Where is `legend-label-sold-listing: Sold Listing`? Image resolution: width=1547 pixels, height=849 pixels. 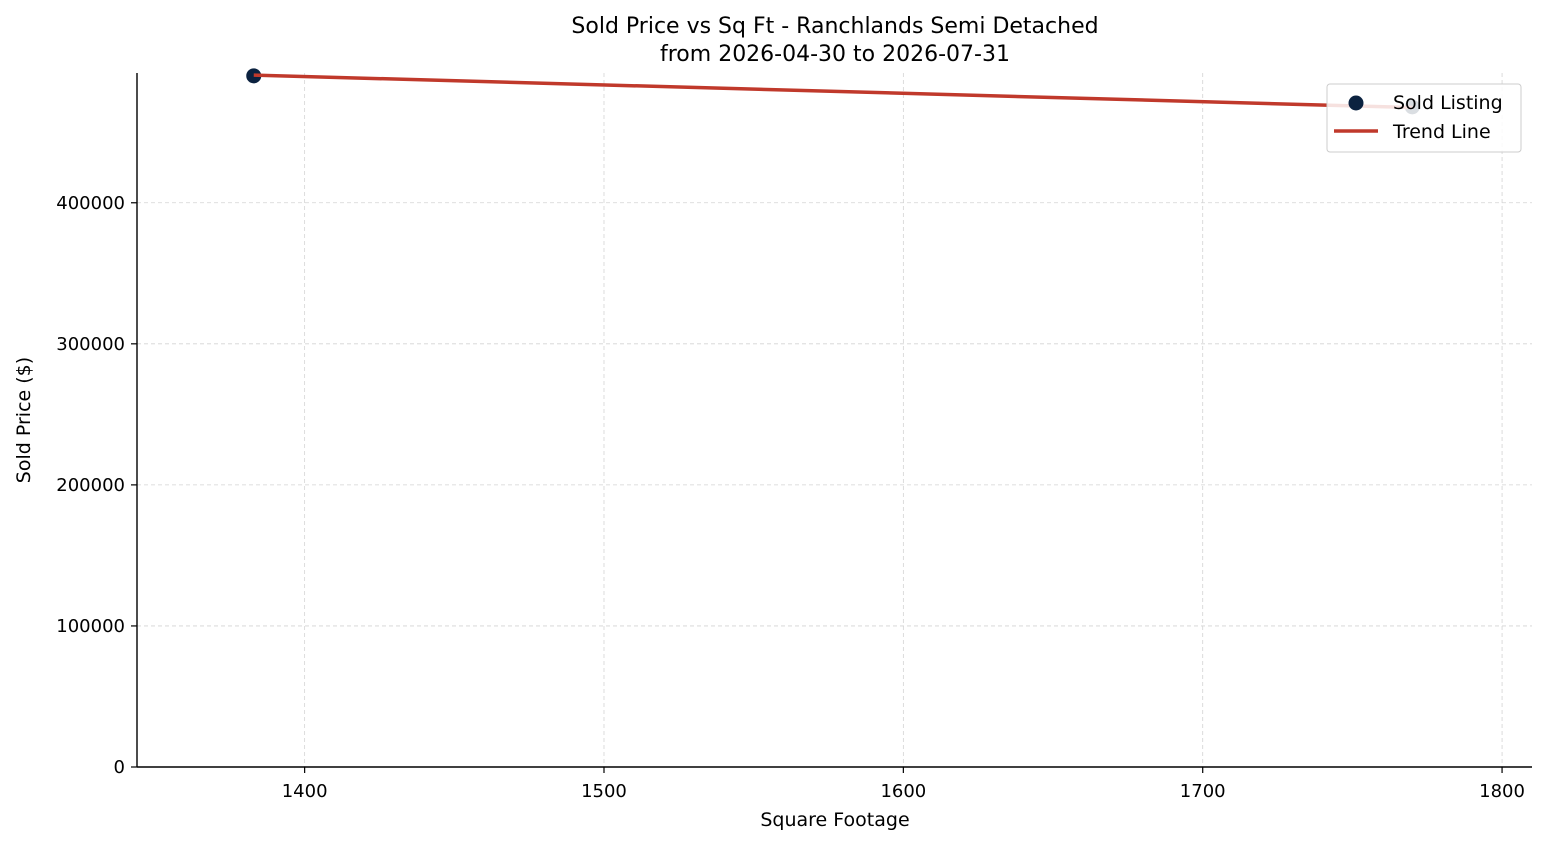
legend-label-sold-listing: Sold Listing is located at coordinates (1448, 103).